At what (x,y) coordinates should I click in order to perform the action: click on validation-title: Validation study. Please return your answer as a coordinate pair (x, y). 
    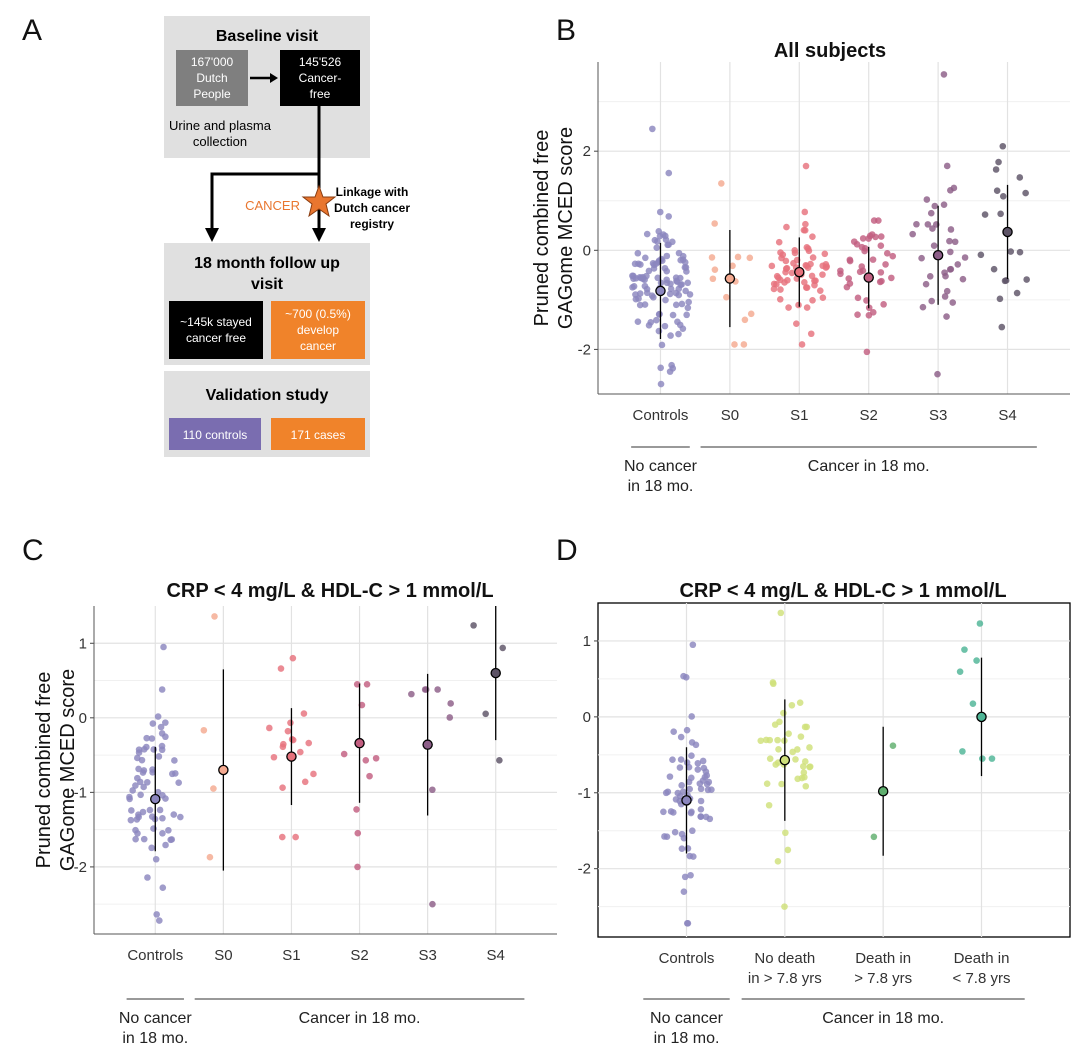
    Looking at the image, I should click on (267, 395).